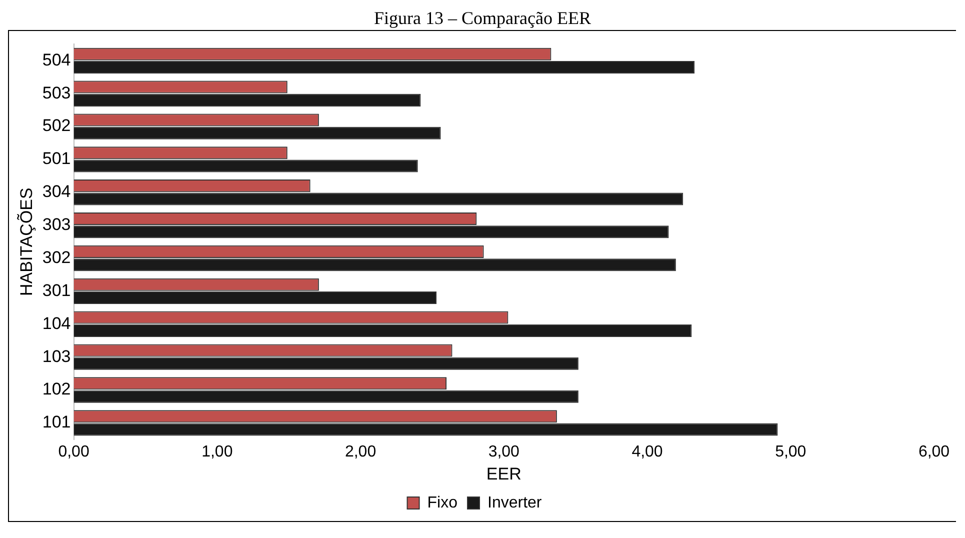 The width and height of the screenshot is (965, 538). Describe the element at coordinates (647, 451) in the screenshot. I see `x-tick-label: 4,00` at that location.